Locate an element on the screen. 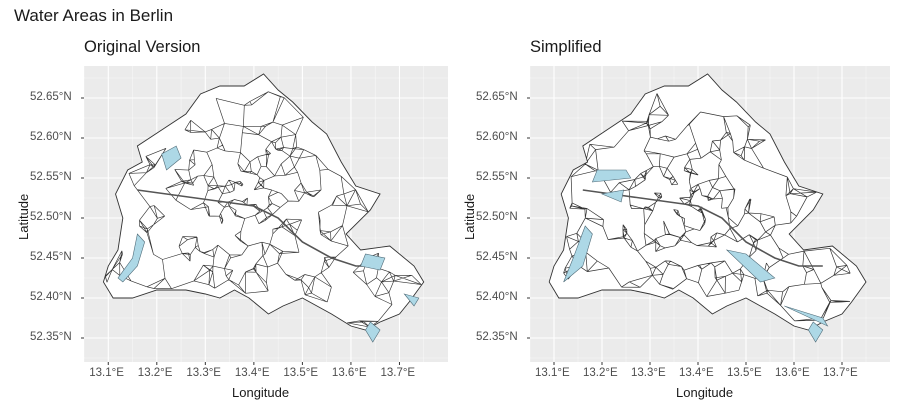 This screenshot has width=904, height=416. panel-title: Original Version is located at coordinates (142, 47).